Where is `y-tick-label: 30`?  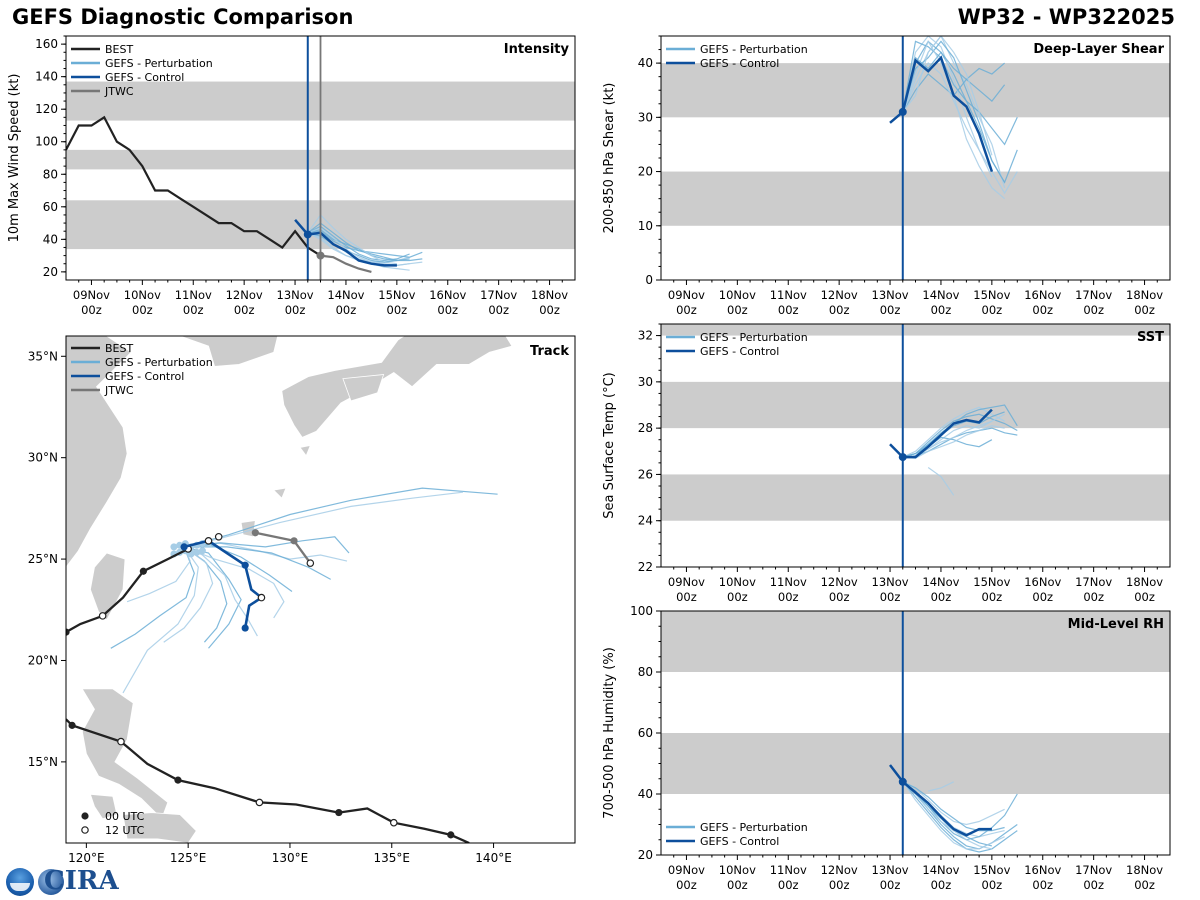
y-tick-label: 30 is located at coordinates (645, 117).